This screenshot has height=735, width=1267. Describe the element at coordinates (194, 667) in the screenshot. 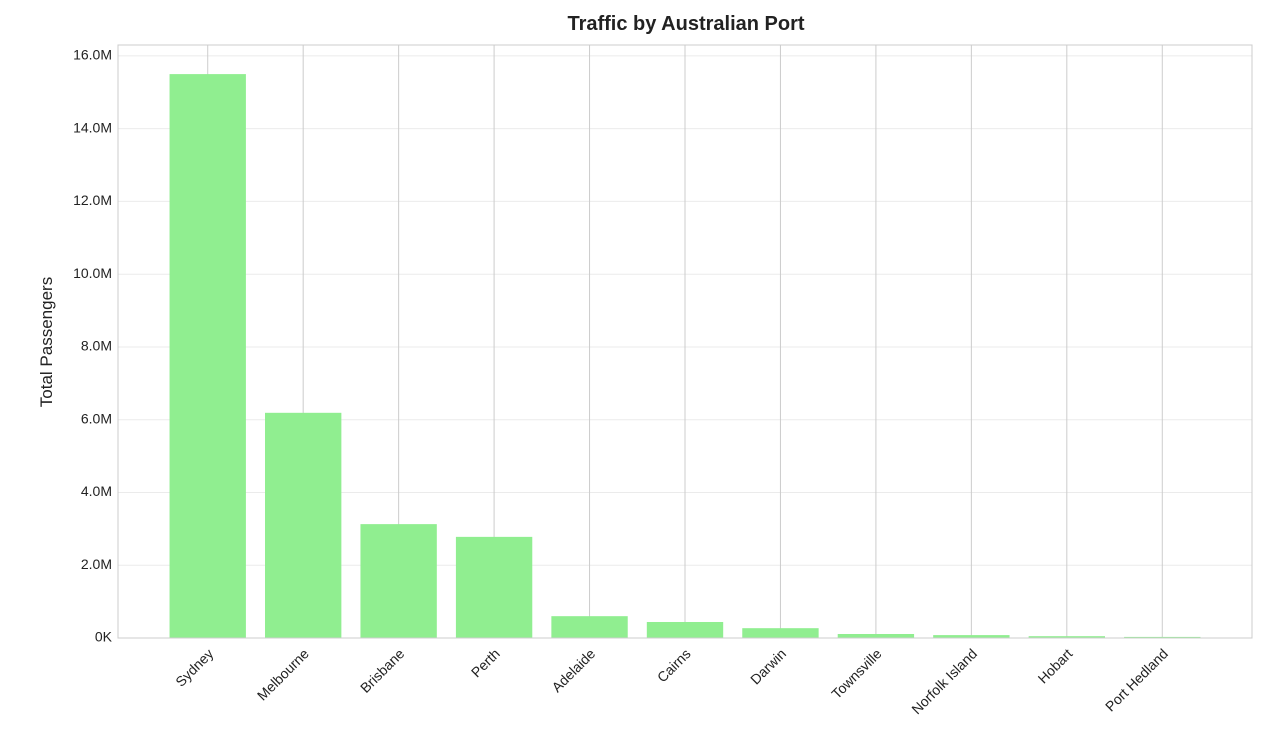

I see `x-tick-label: Sydney` at that location.